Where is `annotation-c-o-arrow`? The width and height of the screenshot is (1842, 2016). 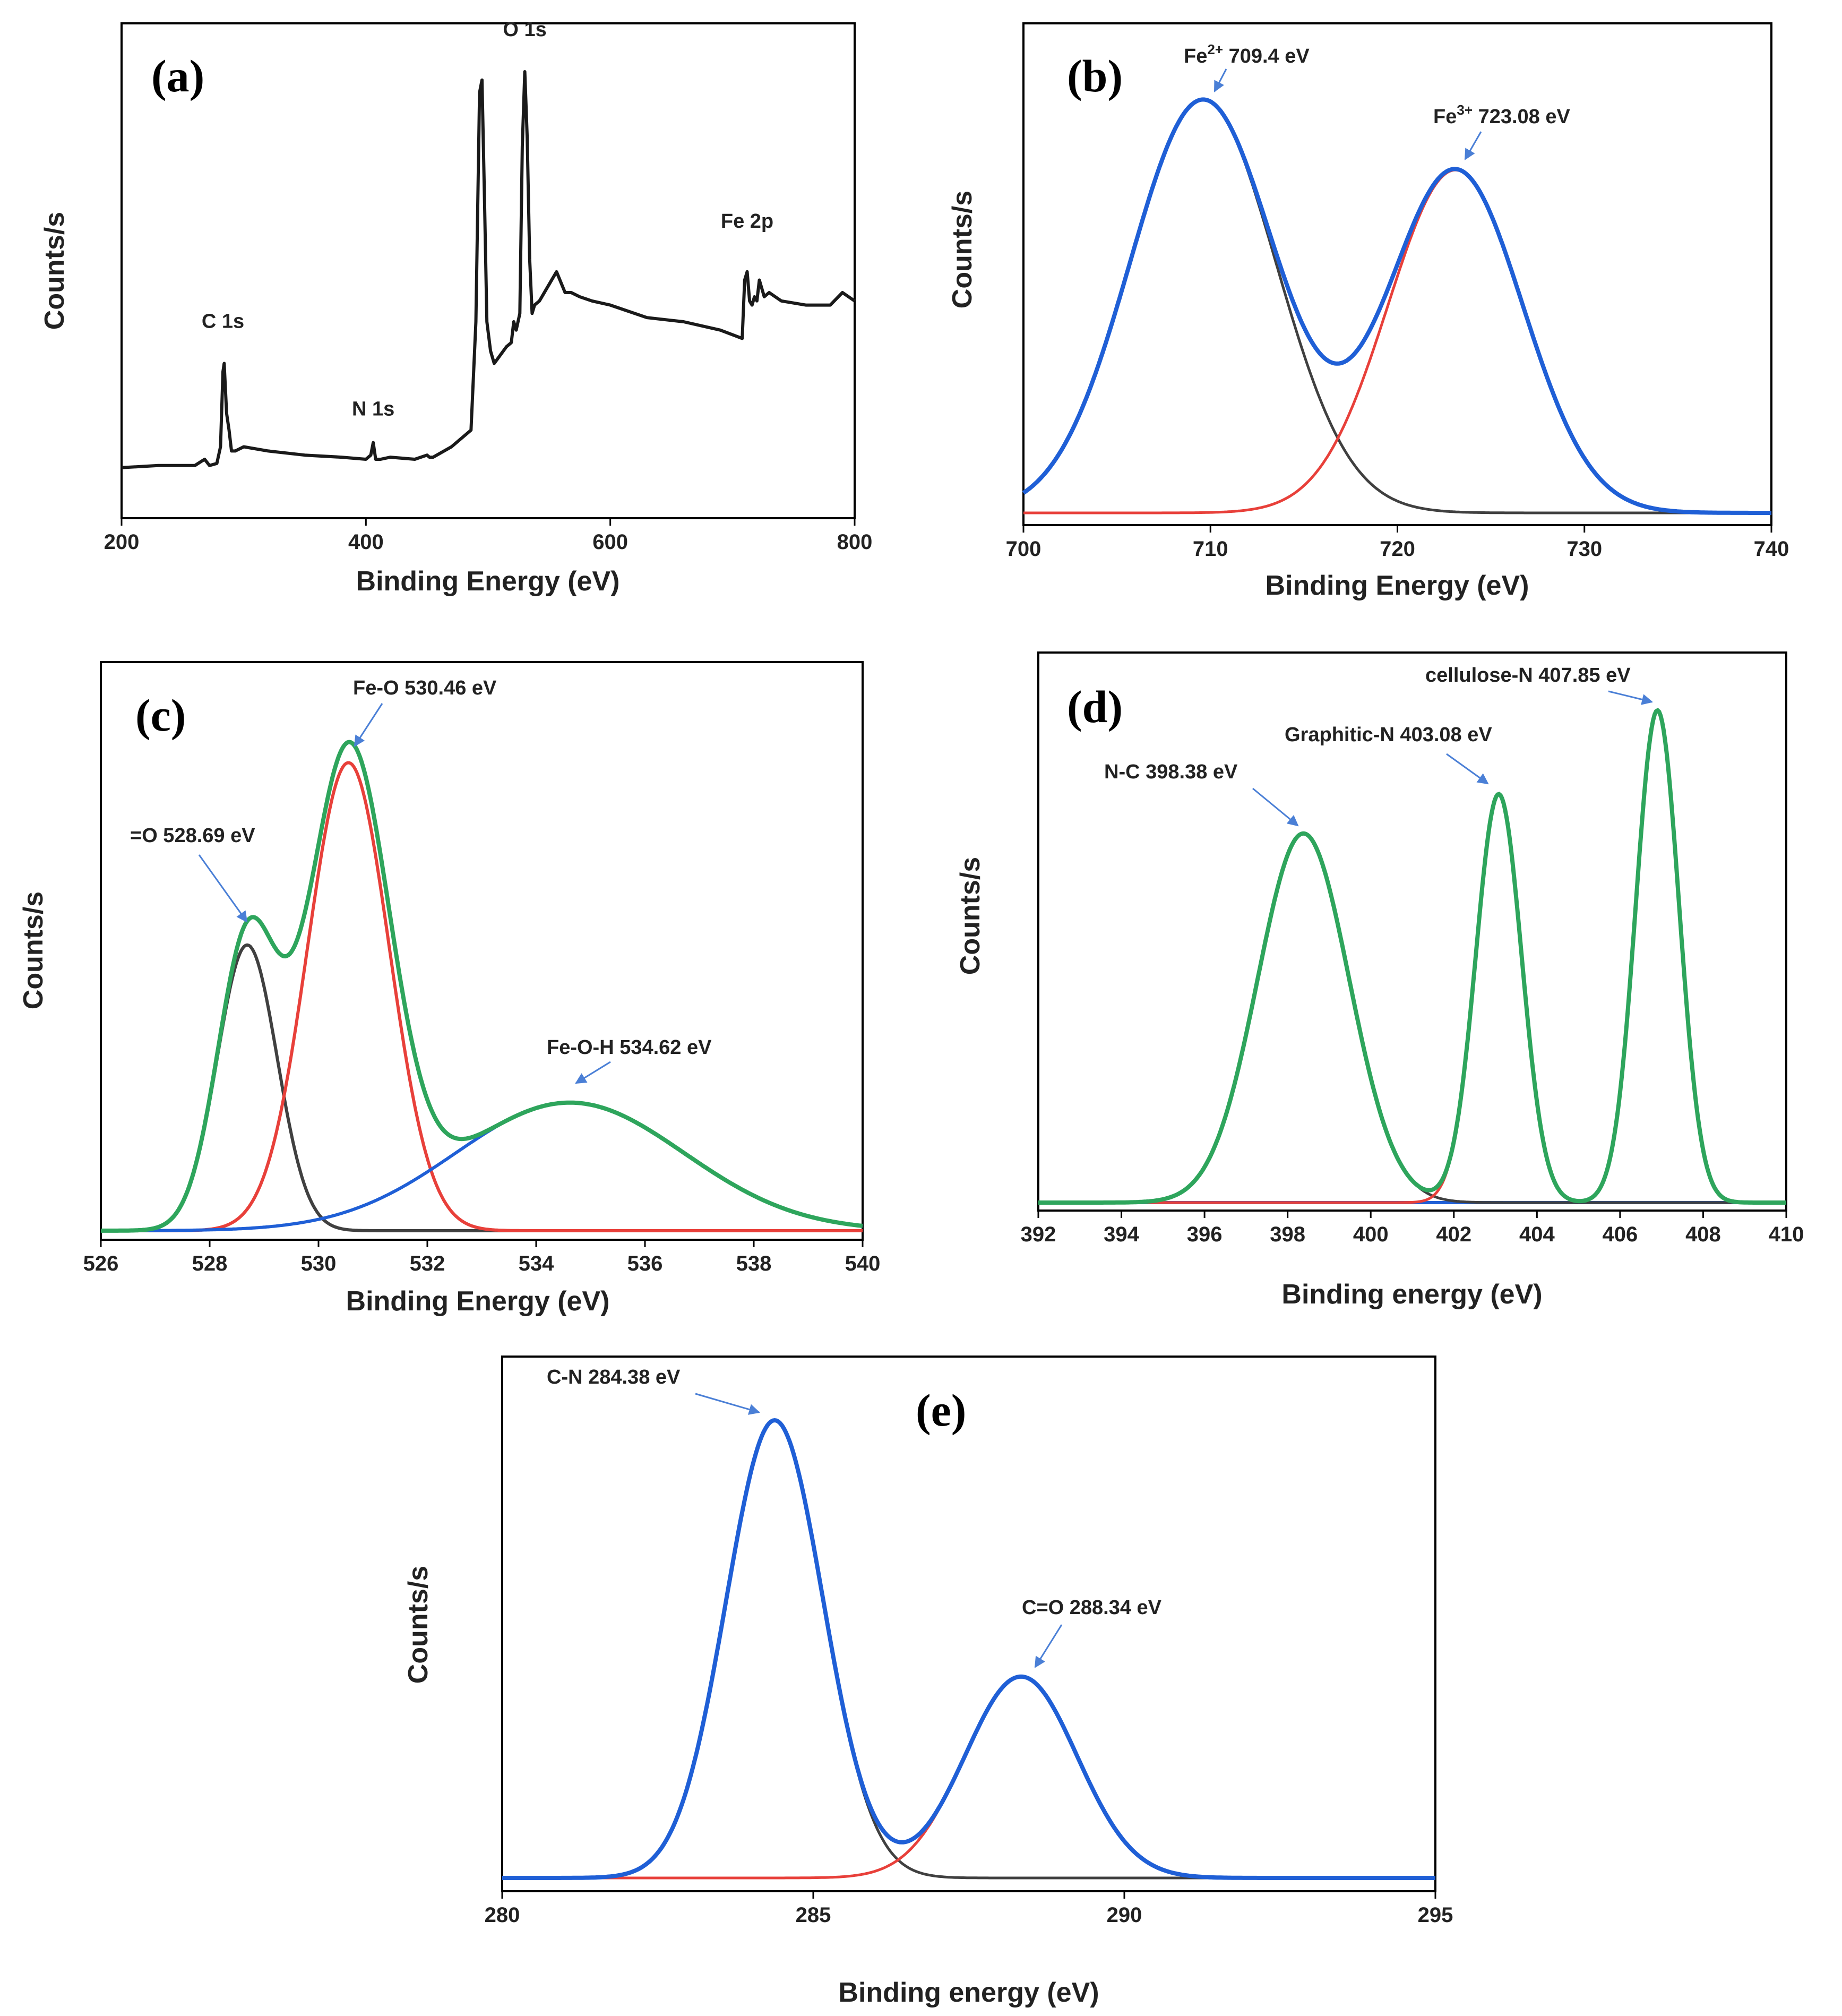 annotation-c-o-arrow is located at coordinates (1048, 1646).